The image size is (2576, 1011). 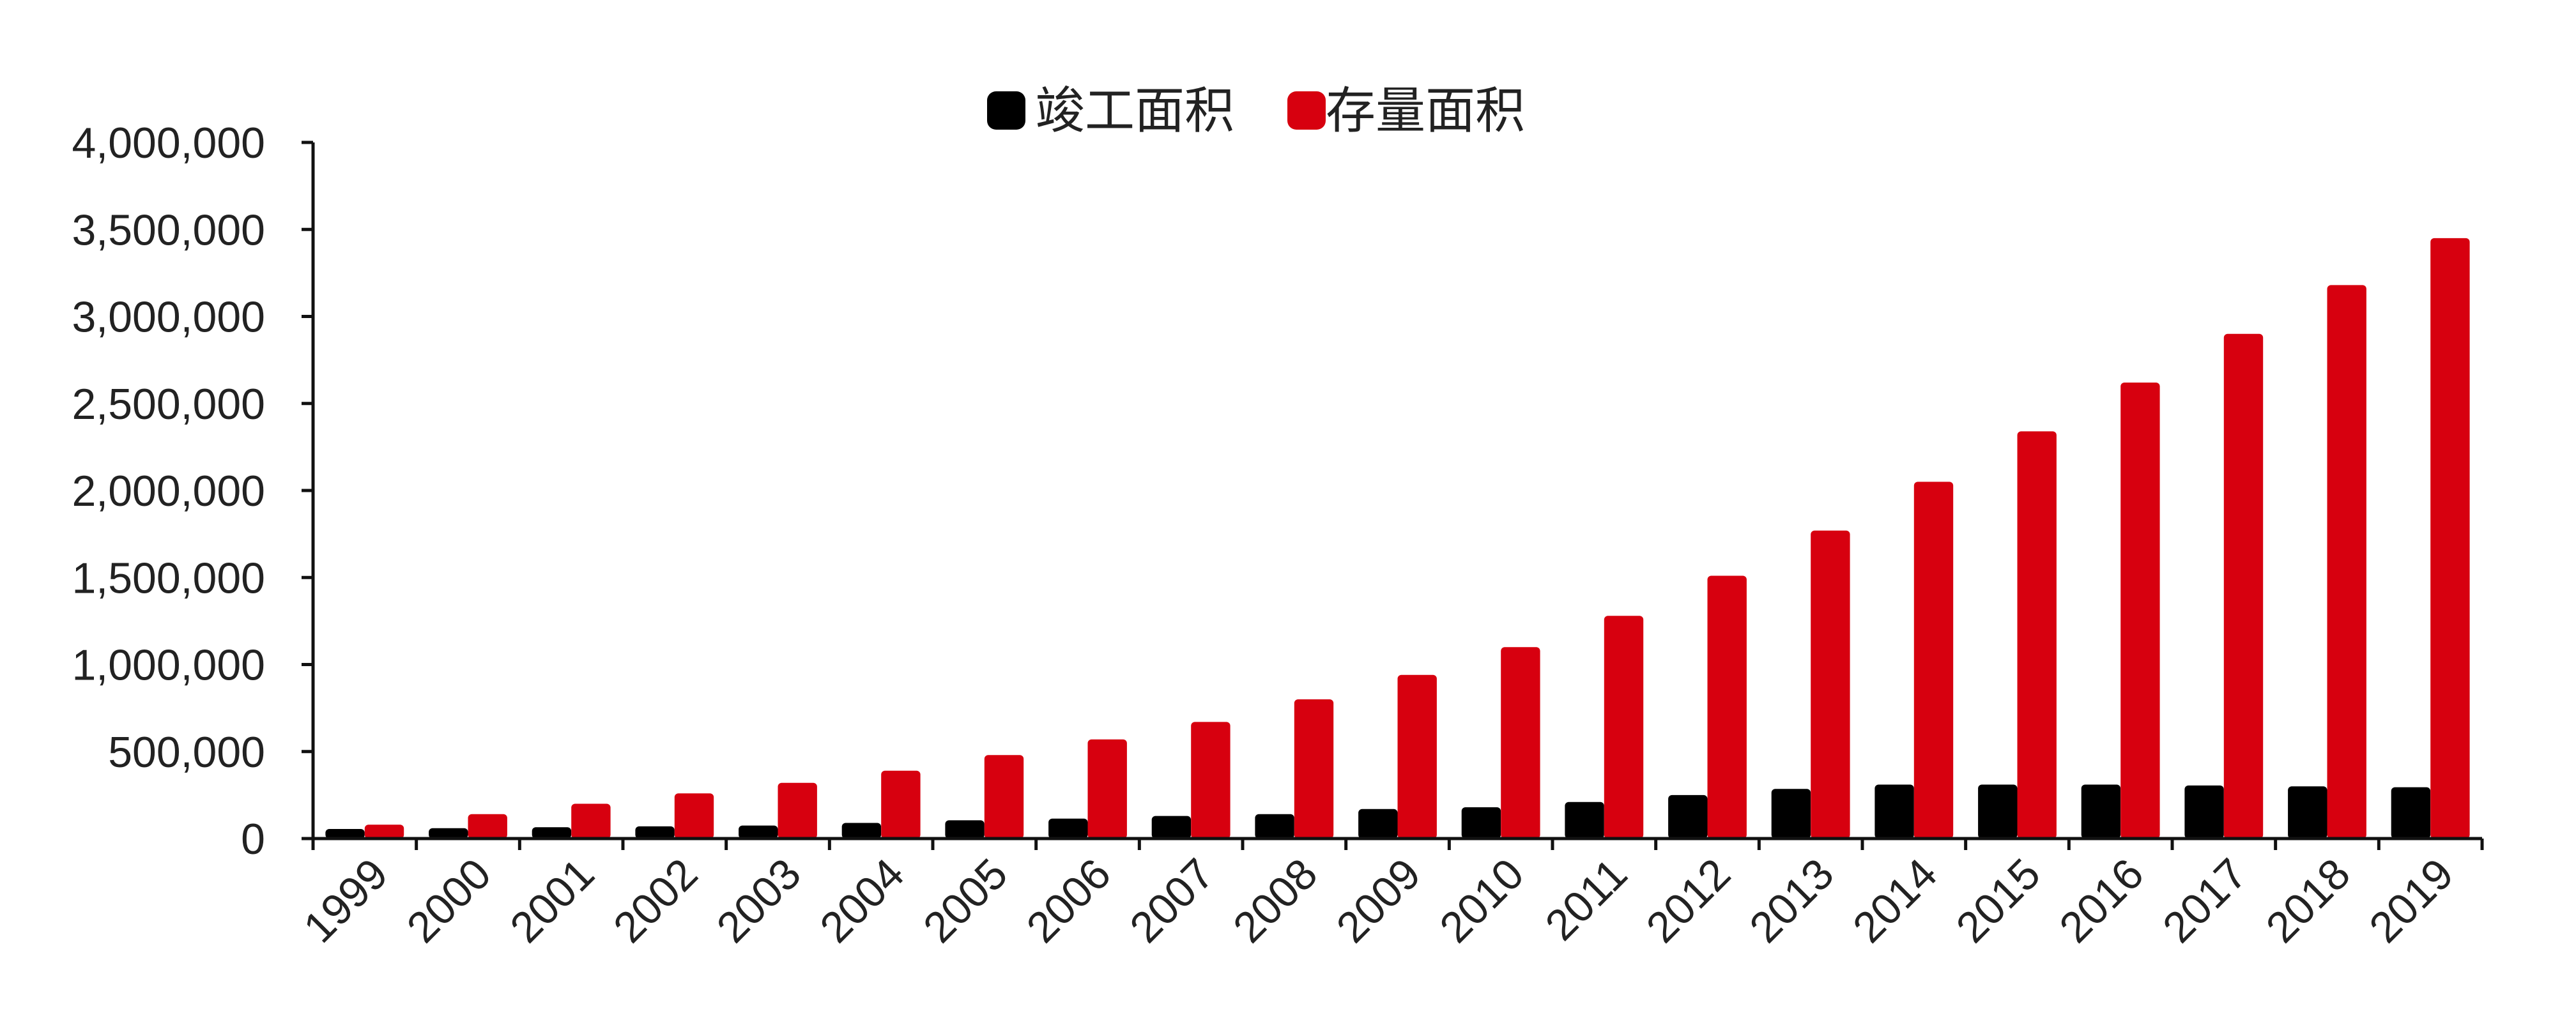 What do you see at coordinates (1275, 900) in the screenshot?
I see `x-tick-label: 2008` at bounding box center [1275, 900].